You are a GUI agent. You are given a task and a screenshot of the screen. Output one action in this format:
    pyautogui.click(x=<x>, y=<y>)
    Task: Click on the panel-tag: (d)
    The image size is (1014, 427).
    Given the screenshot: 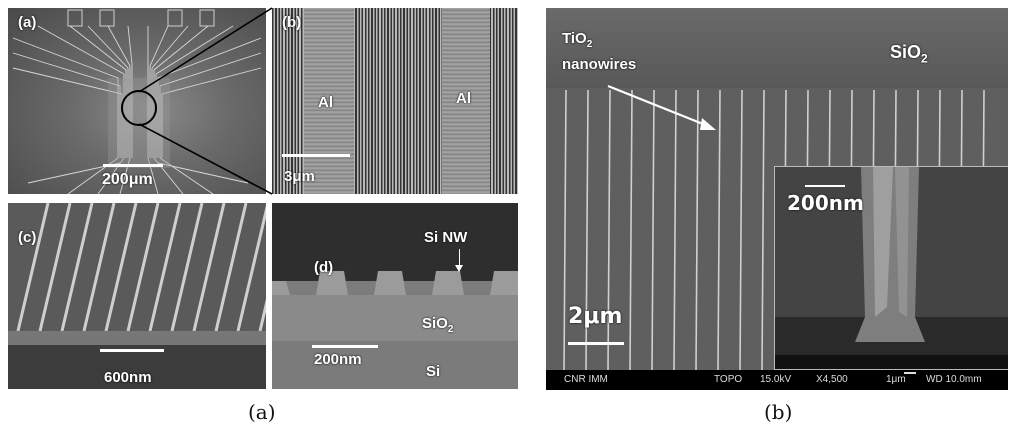 What is the action you would take?
    pyautogui.click(x=324, y=267)
    